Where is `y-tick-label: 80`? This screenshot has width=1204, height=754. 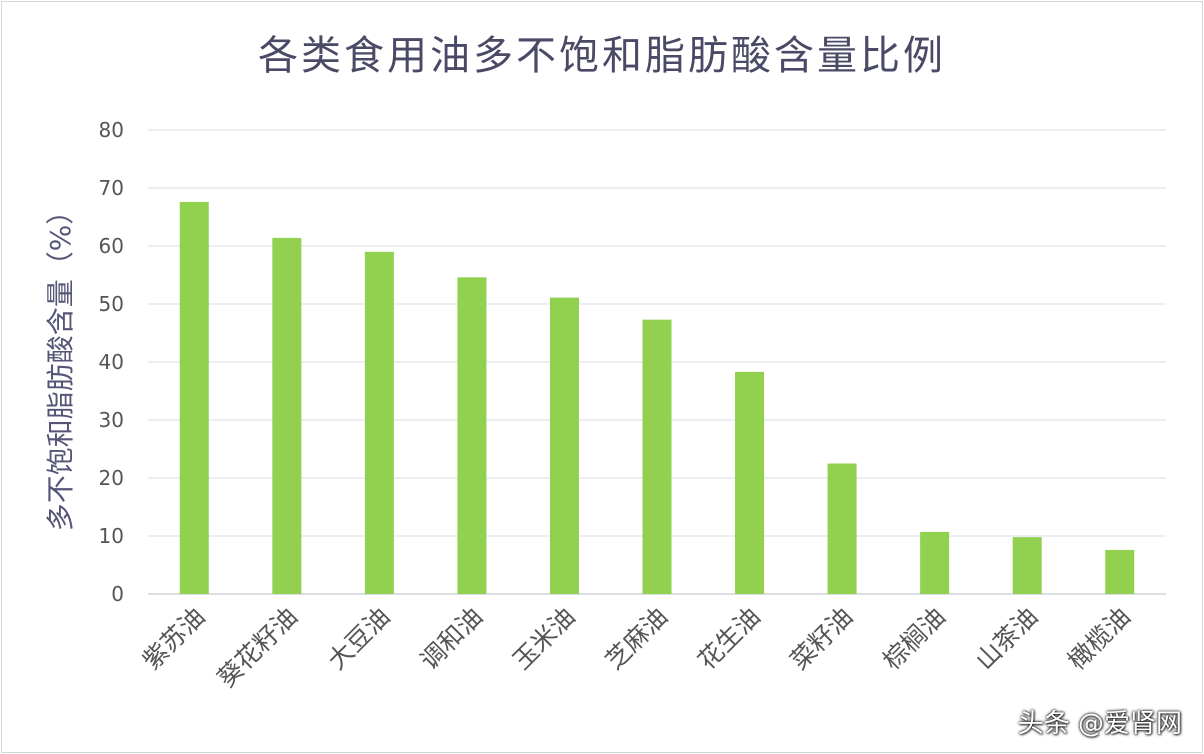 y-tick-label: 80 is located at coordinates (111, 130).